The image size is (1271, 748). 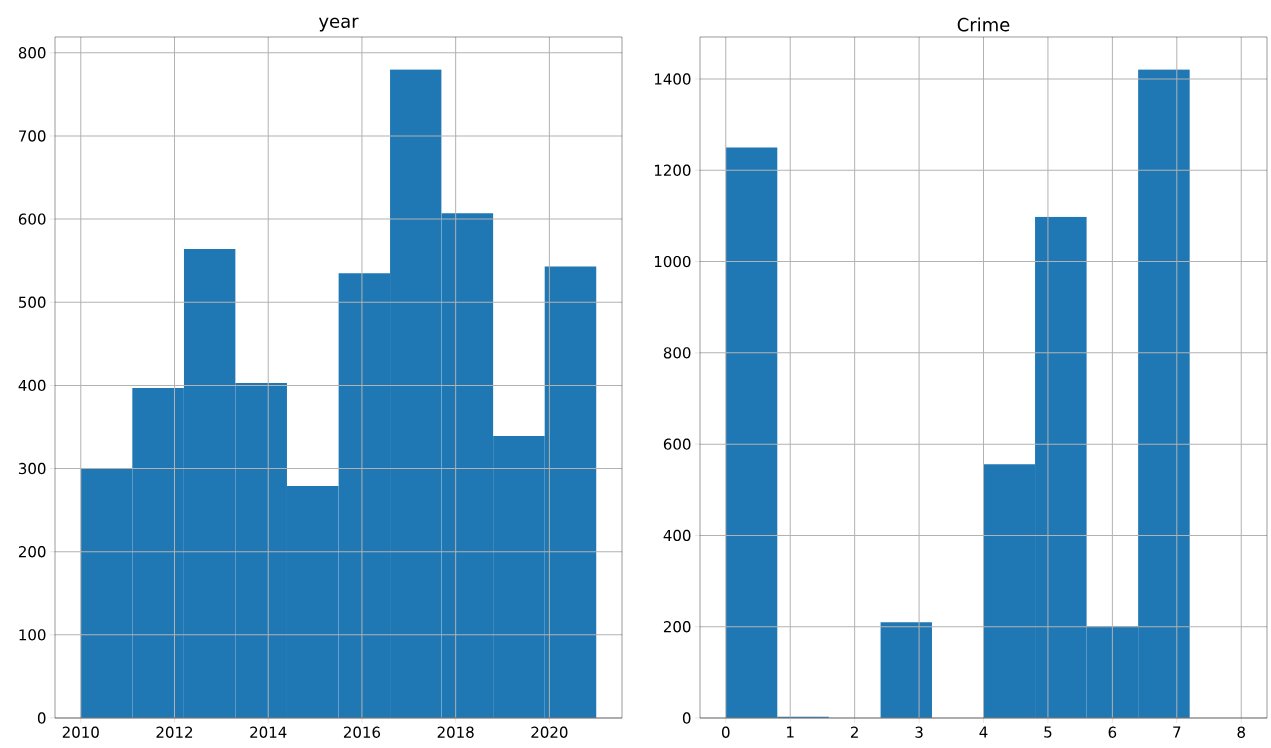 I want to click on x-tick-label: 2016, so click(x=362, y=732).